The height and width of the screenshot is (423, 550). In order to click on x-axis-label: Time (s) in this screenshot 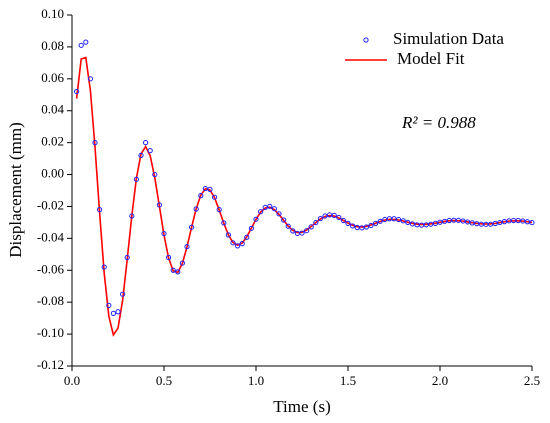, I will do `click(301, 406)`.